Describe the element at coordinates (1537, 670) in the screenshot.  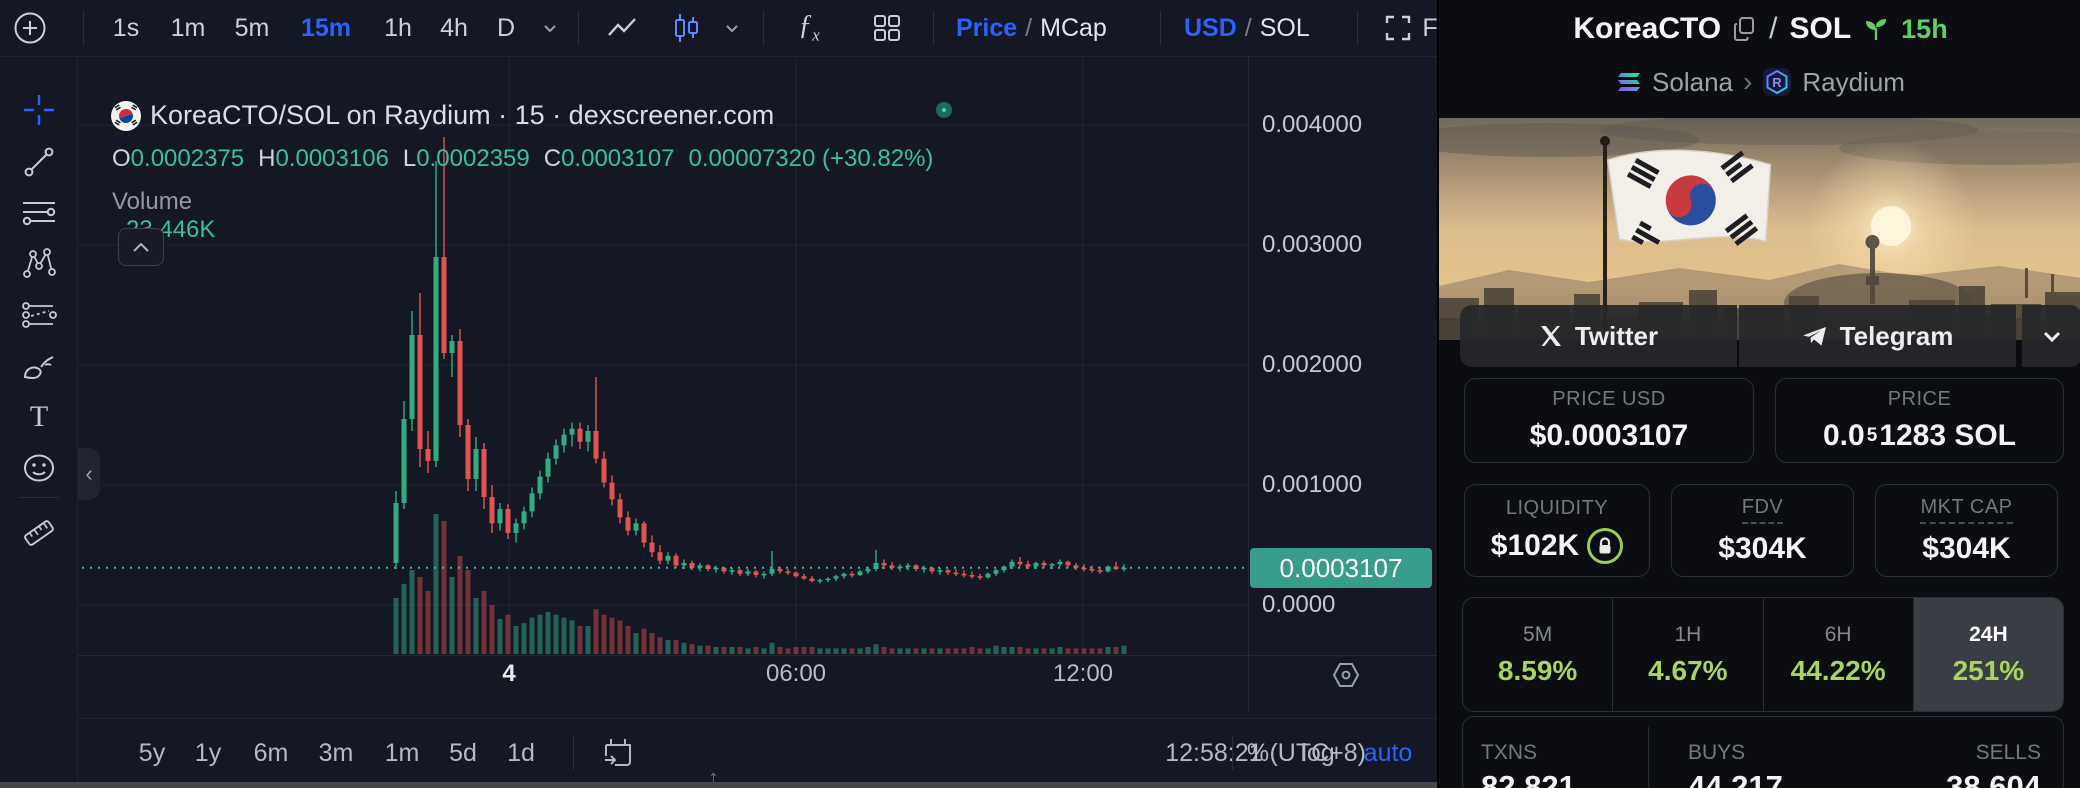
I see `perf-5m-value: 8.59%` at that location.